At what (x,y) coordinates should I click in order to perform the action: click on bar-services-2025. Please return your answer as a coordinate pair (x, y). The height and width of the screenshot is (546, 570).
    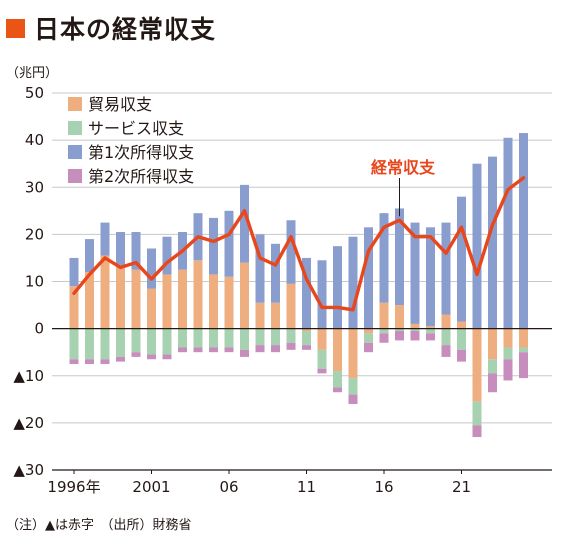
    Looking at the image, I should click on (523, 350).